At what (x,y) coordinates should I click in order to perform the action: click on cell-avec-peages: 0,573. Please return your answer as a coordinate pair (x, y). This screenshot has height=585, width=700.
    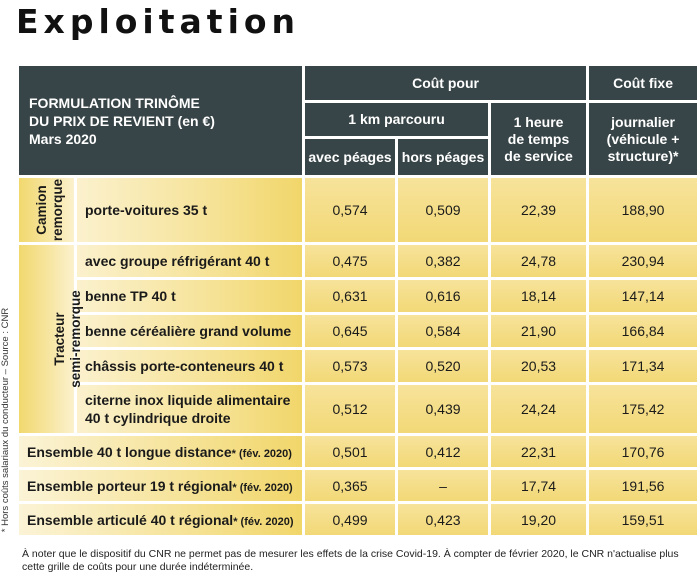
    Looking at the image, I should click on (350, 366).